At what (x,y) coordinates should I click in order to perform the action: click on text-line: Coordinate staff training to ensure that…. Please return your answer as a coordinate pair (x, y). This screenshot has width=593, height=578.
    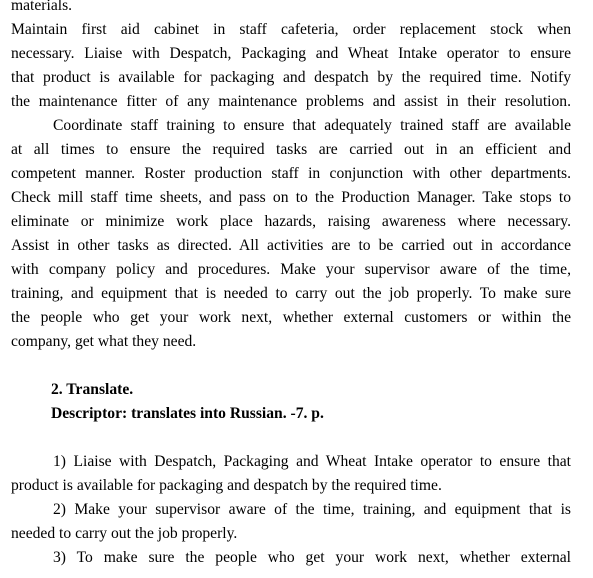
    Looking at the image, I should click on (312, 125).